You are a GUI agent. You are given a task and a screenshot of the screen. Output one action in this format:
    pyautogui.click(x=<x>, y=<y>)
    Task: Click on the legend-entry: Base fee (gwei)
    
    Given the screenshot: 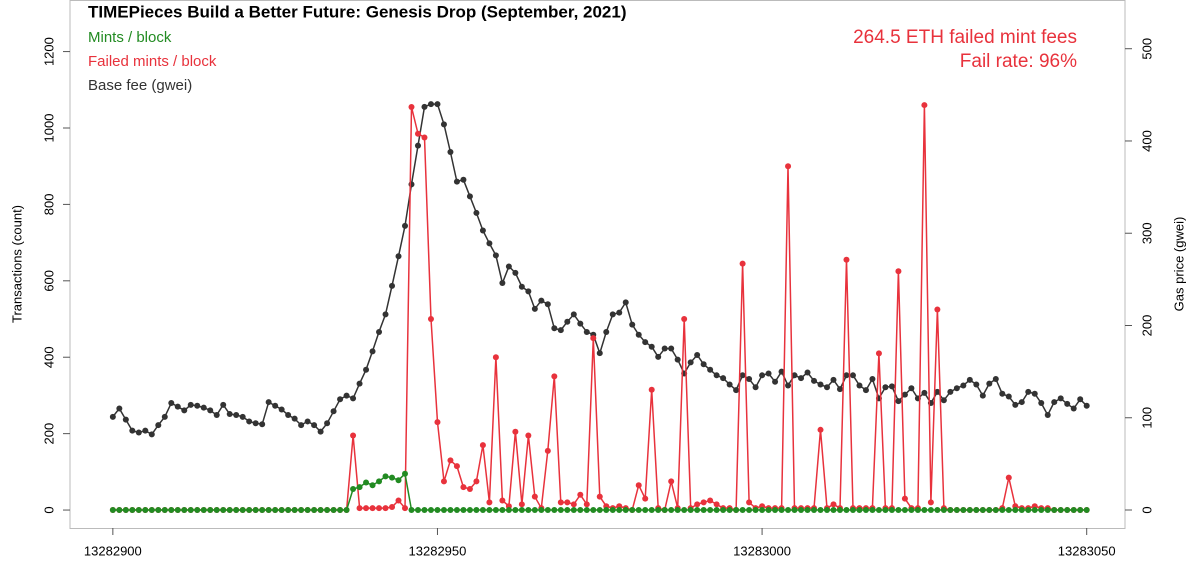 What is the action you would take?
    pyautogui.click(x=140, y=85)
    